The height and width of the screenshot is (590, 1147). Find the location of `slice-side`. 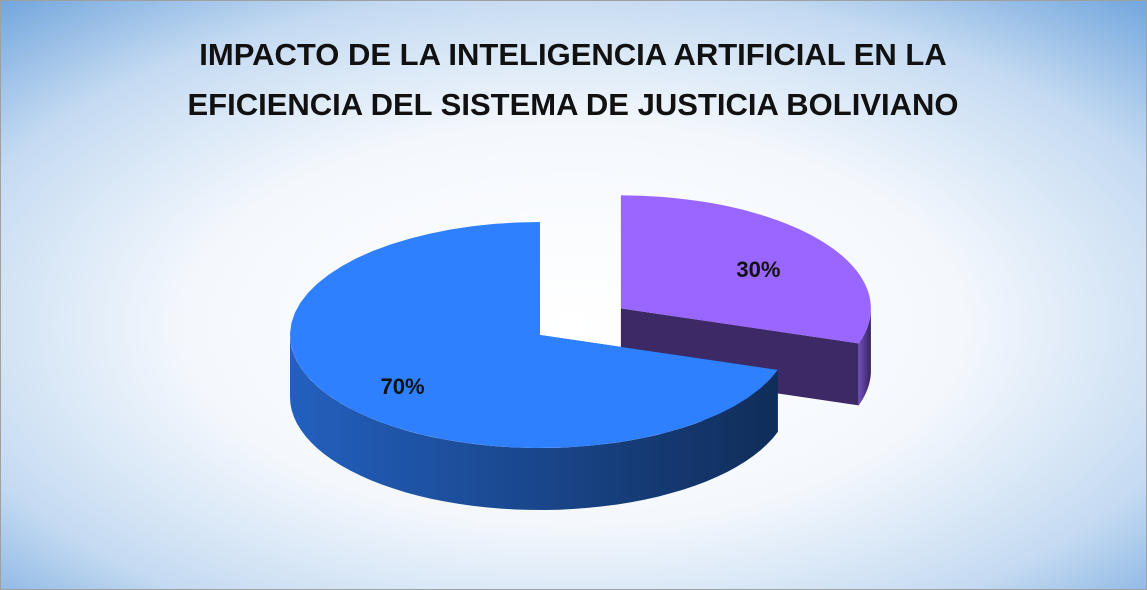

slice-side is located at coordinates (739, 357).